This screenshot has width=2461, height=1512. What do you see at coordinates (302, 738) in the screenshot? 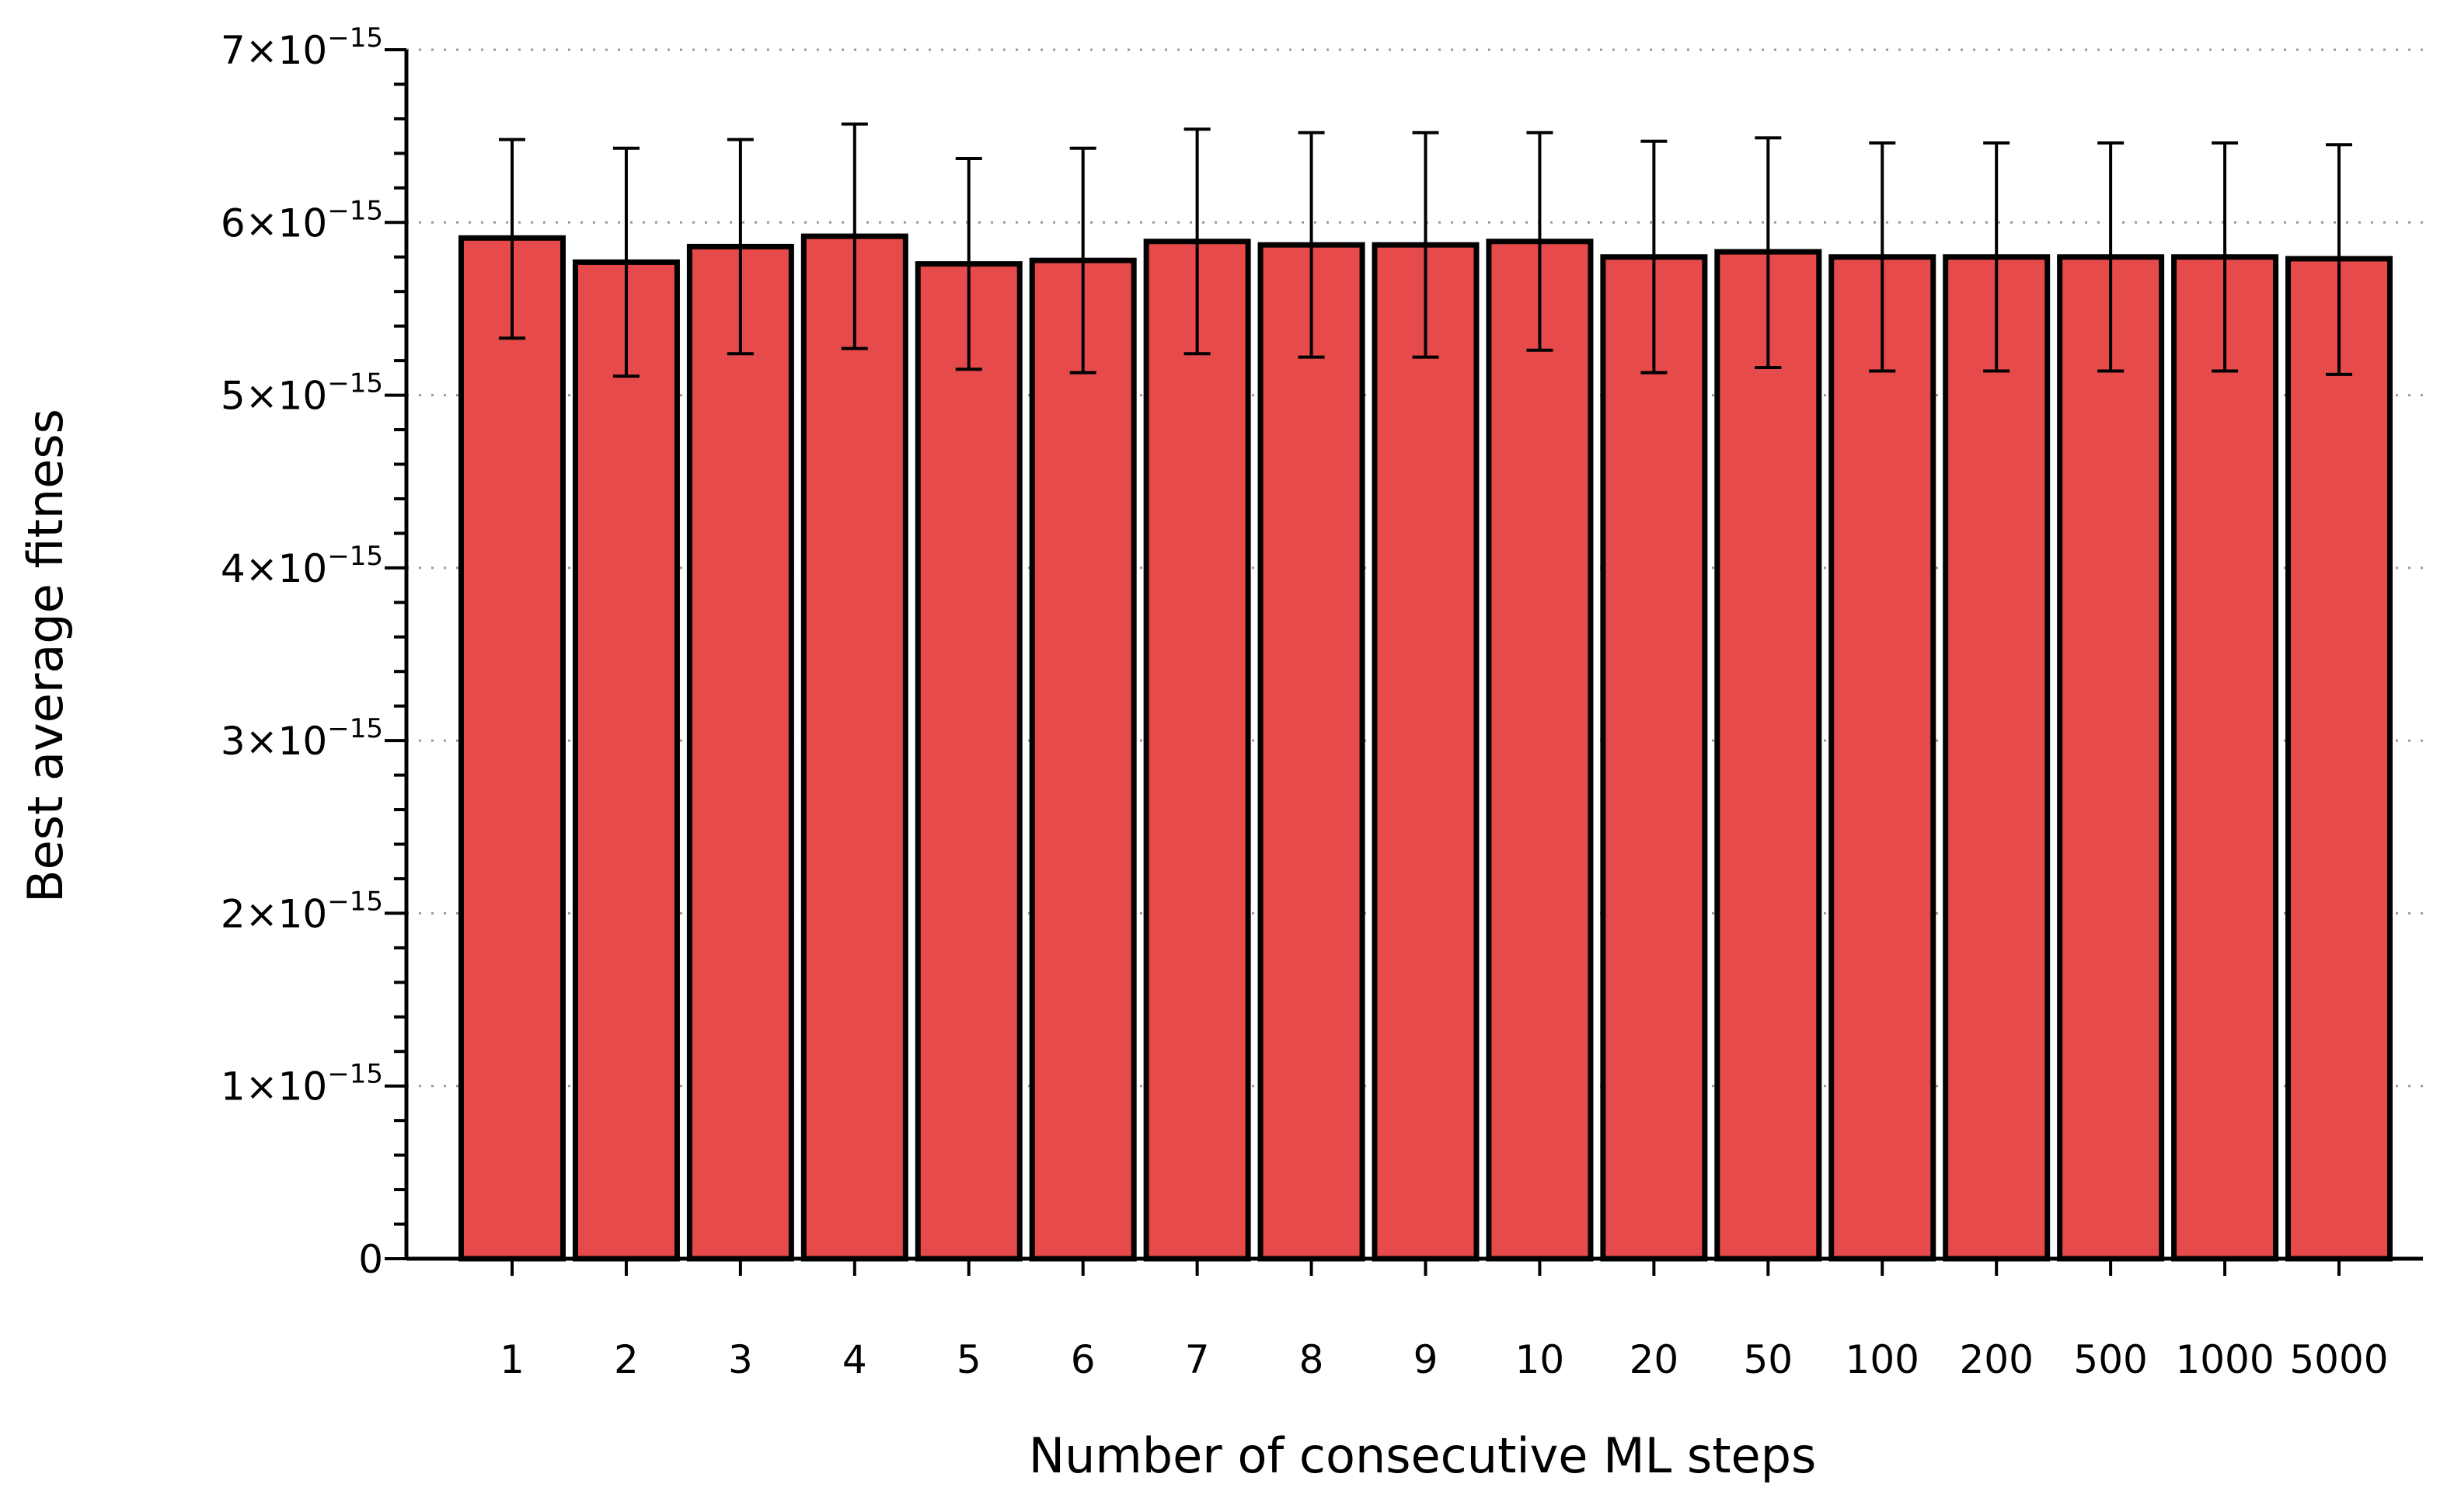
I see `y-tick-label: 3×10⁻¹⁵` at bounding box center [302, 738].